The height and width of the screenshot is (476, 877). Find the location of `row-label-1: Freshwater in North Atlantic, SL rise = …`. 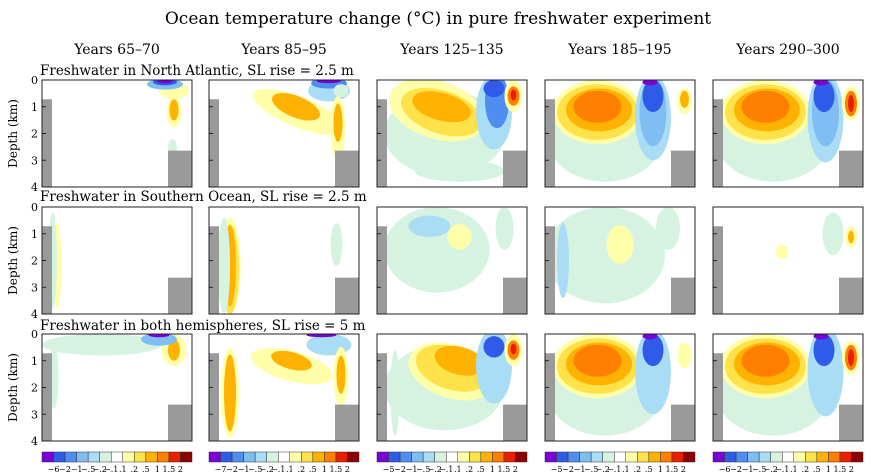

row-label-1: Freshwater in North Atlantic, SL rise = … is located at coordinates (197, 71).